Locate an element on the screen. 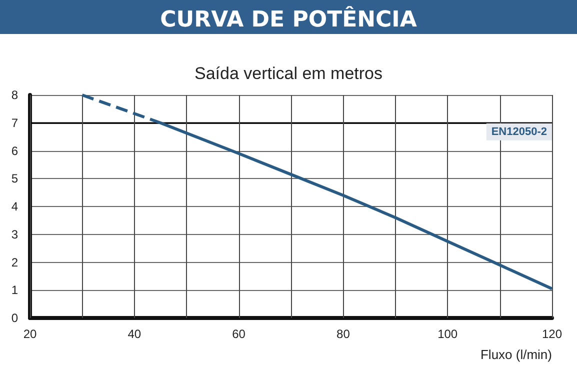 The image size is (577, 380). y-tick-label: 2 is located at coordinates (14, 262).